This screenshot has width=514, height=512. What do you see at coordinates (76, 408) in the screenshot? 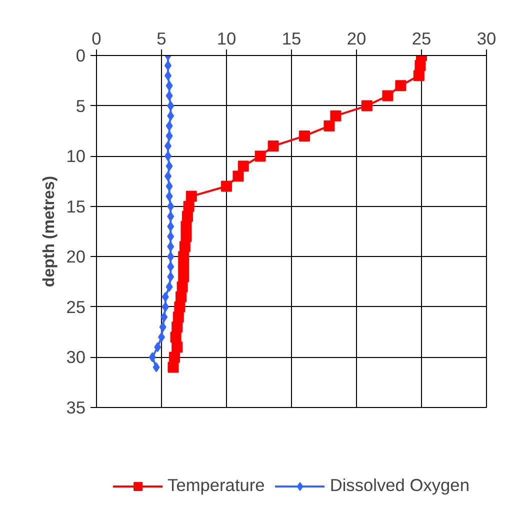
I see `y-tick-label: 35` at bounding box center [76, 408].